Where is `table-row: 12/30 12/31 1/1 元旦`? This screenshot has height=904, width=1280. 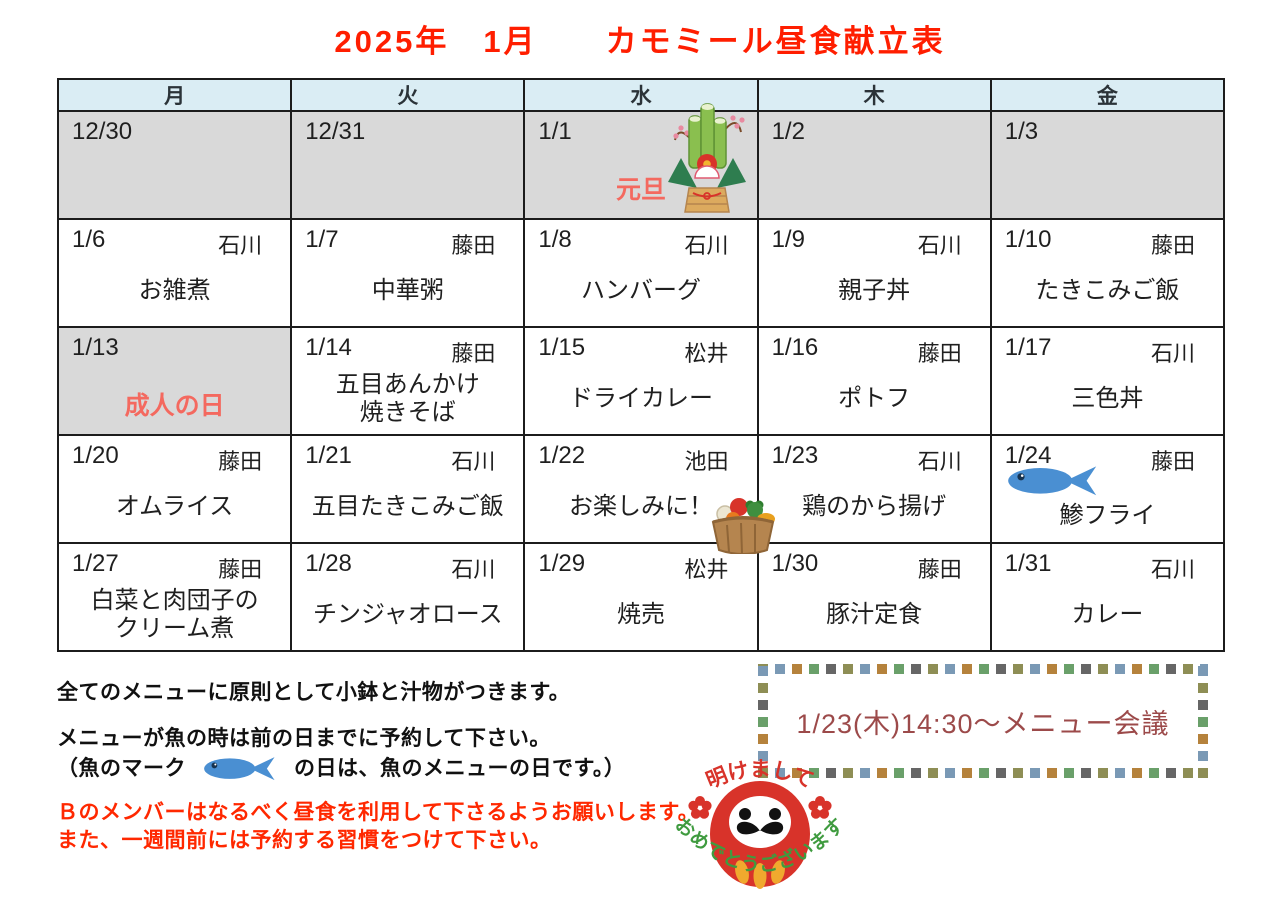 table-row: 12/30 12/31 1/1 元旦 is located at coordinates (641, 161).